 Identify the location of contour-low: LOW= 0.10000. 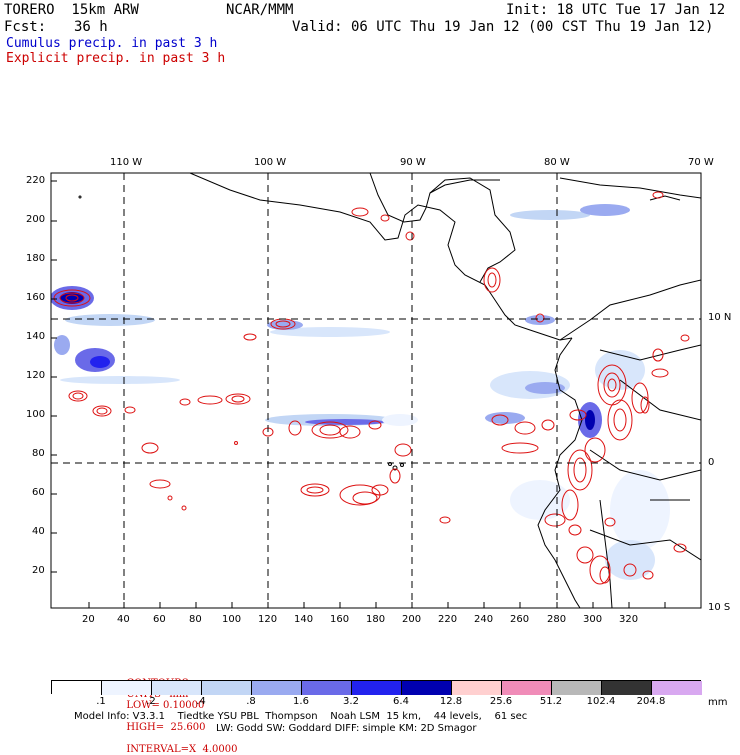
(165, 705).